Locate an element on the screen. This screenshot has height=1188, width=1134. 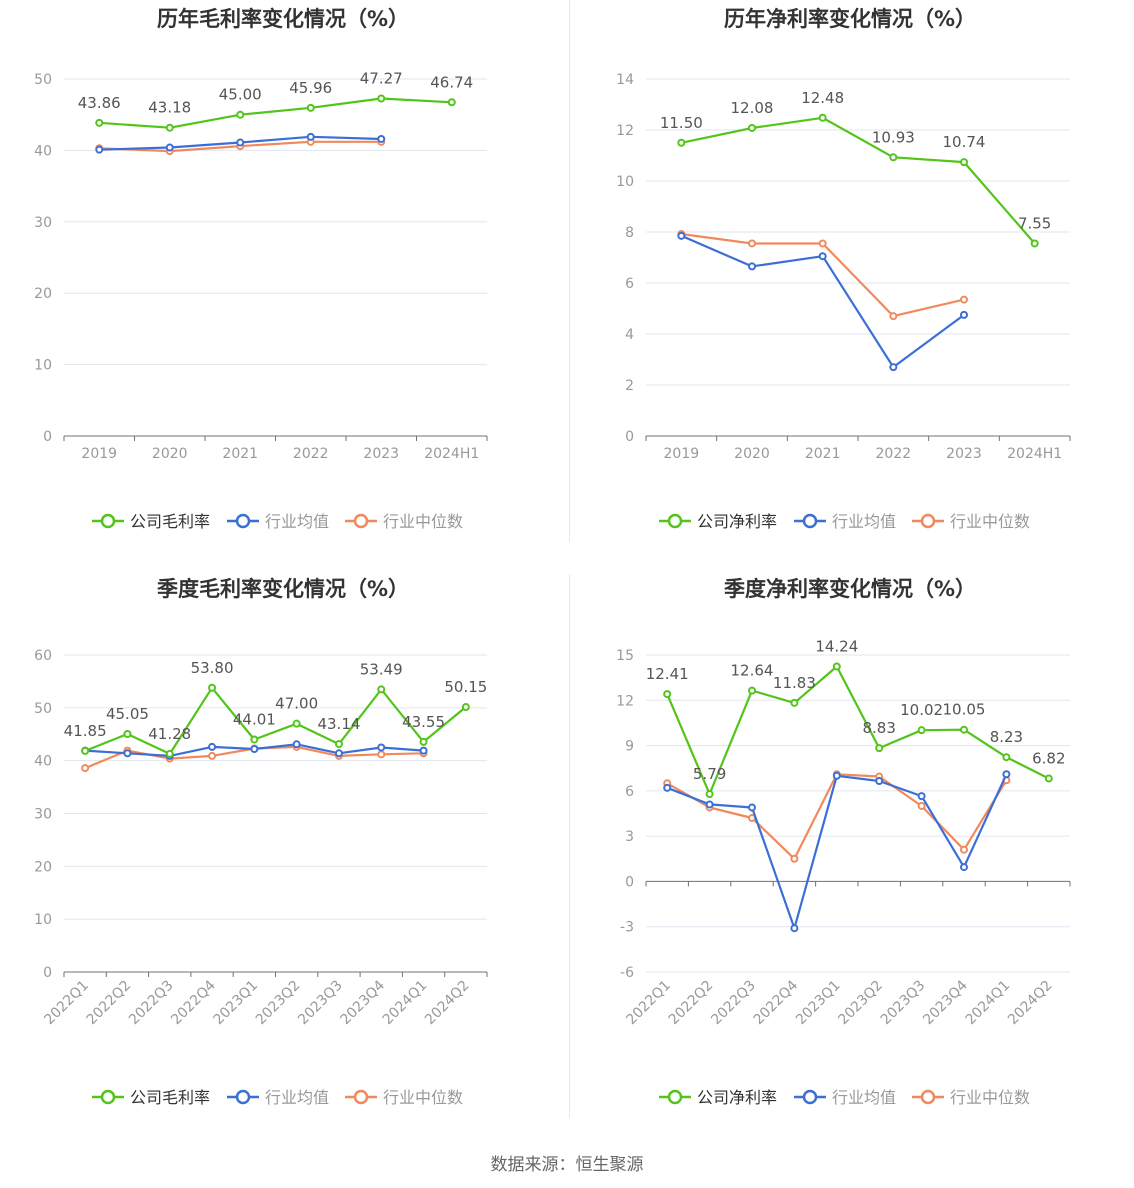
data-label: 43.18 is located at coordinates (169, 108).